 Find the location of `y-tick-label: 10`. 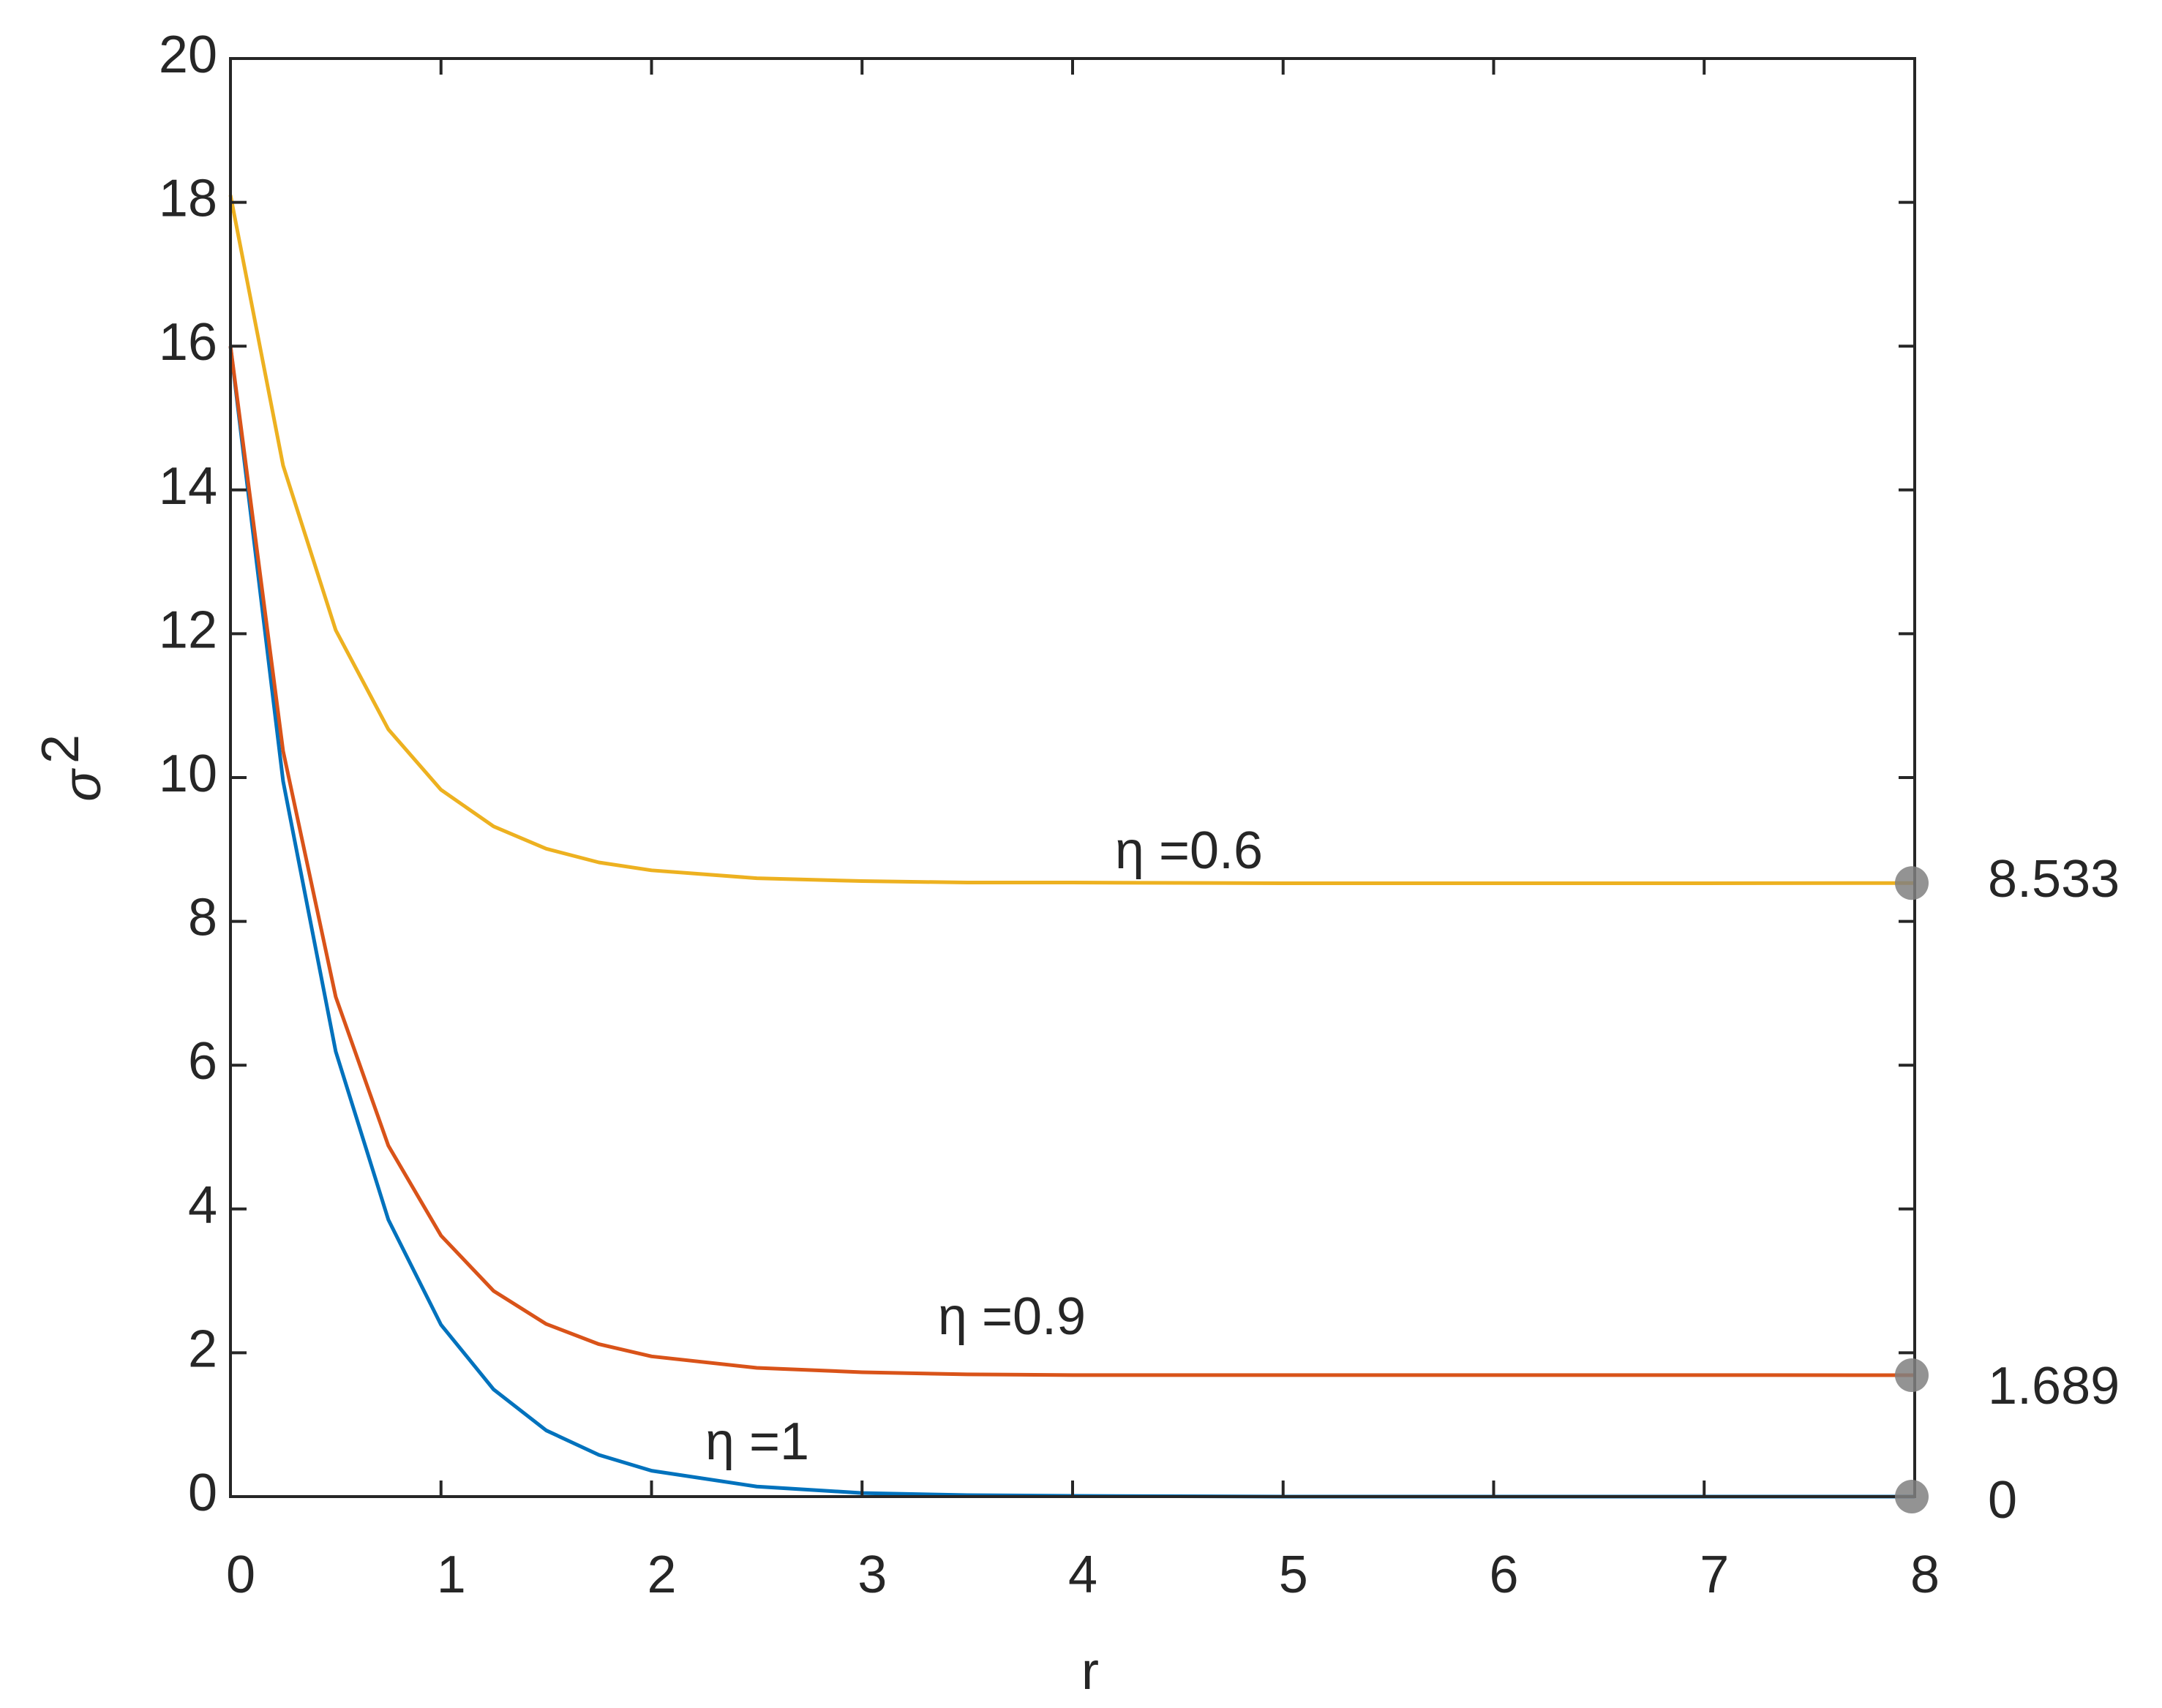

y-tick-label: 10 is located at coordinates (188, 774).